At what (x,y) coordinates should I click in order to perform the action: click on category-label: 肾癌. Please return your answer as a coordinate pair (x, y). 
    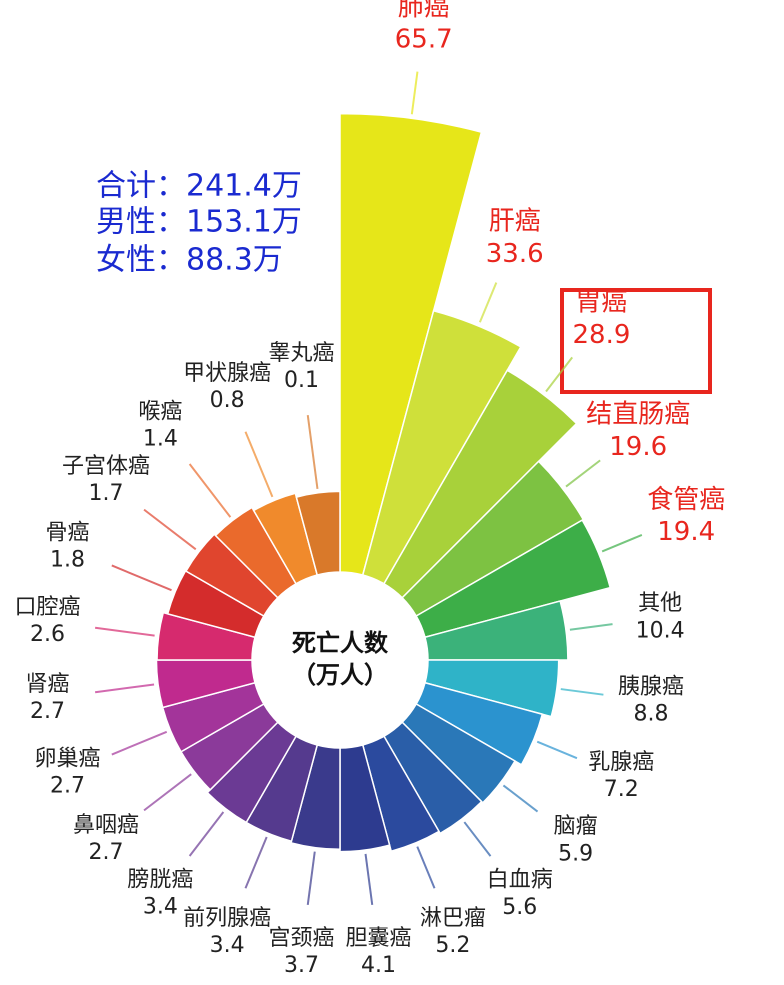
    Looking at the image, I should click on (48, 684).